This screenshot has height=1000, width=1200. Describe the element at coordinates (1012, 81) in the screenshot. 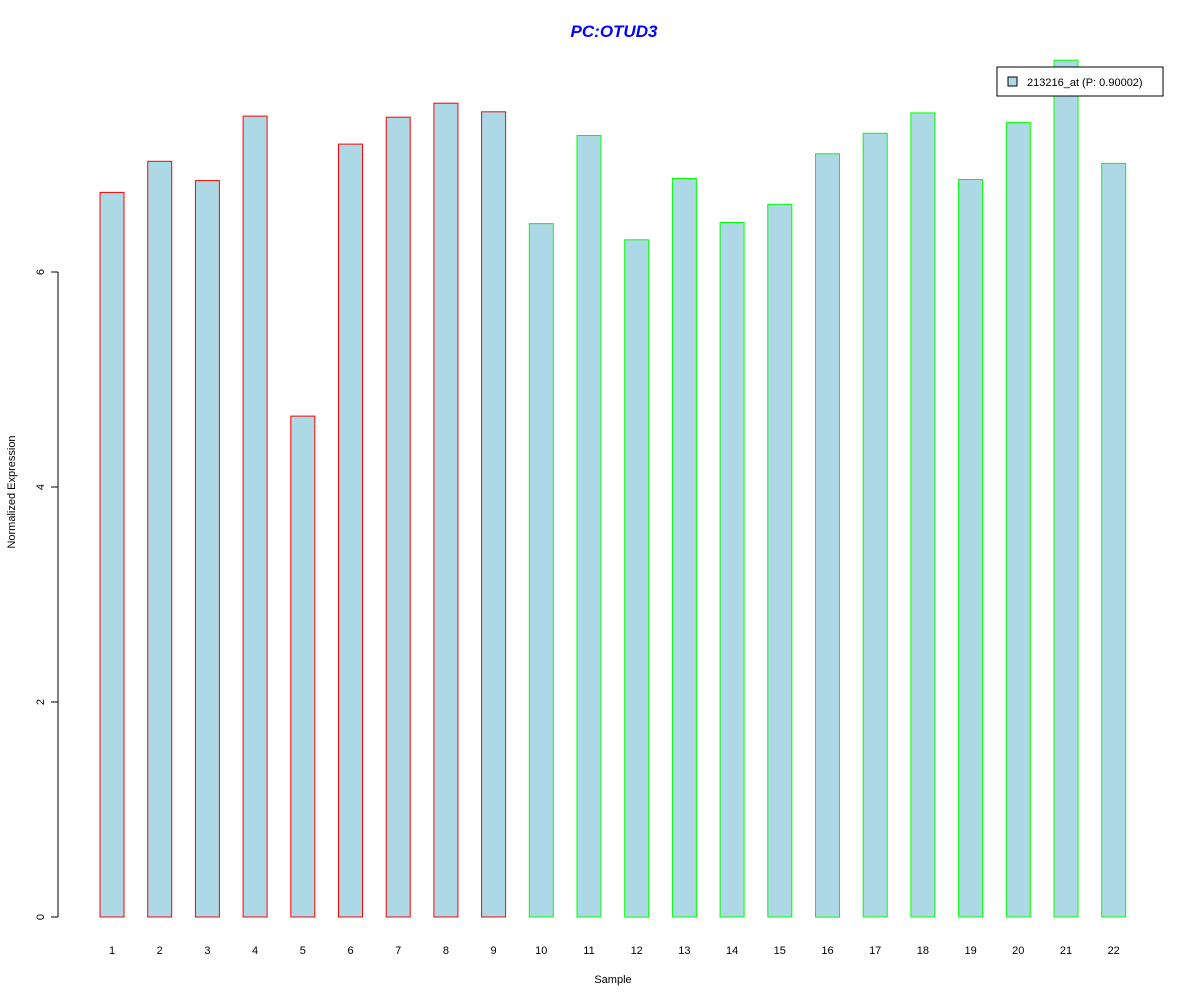

I see `legend-swatch` at that location.